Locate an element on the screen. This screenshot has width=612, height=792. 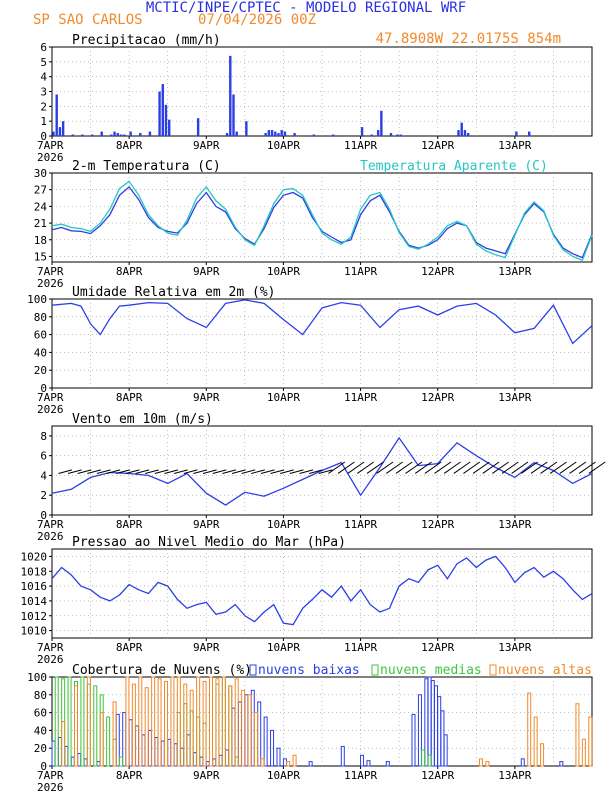
y-tick-label: 8 is located at coordinates (43, 436).